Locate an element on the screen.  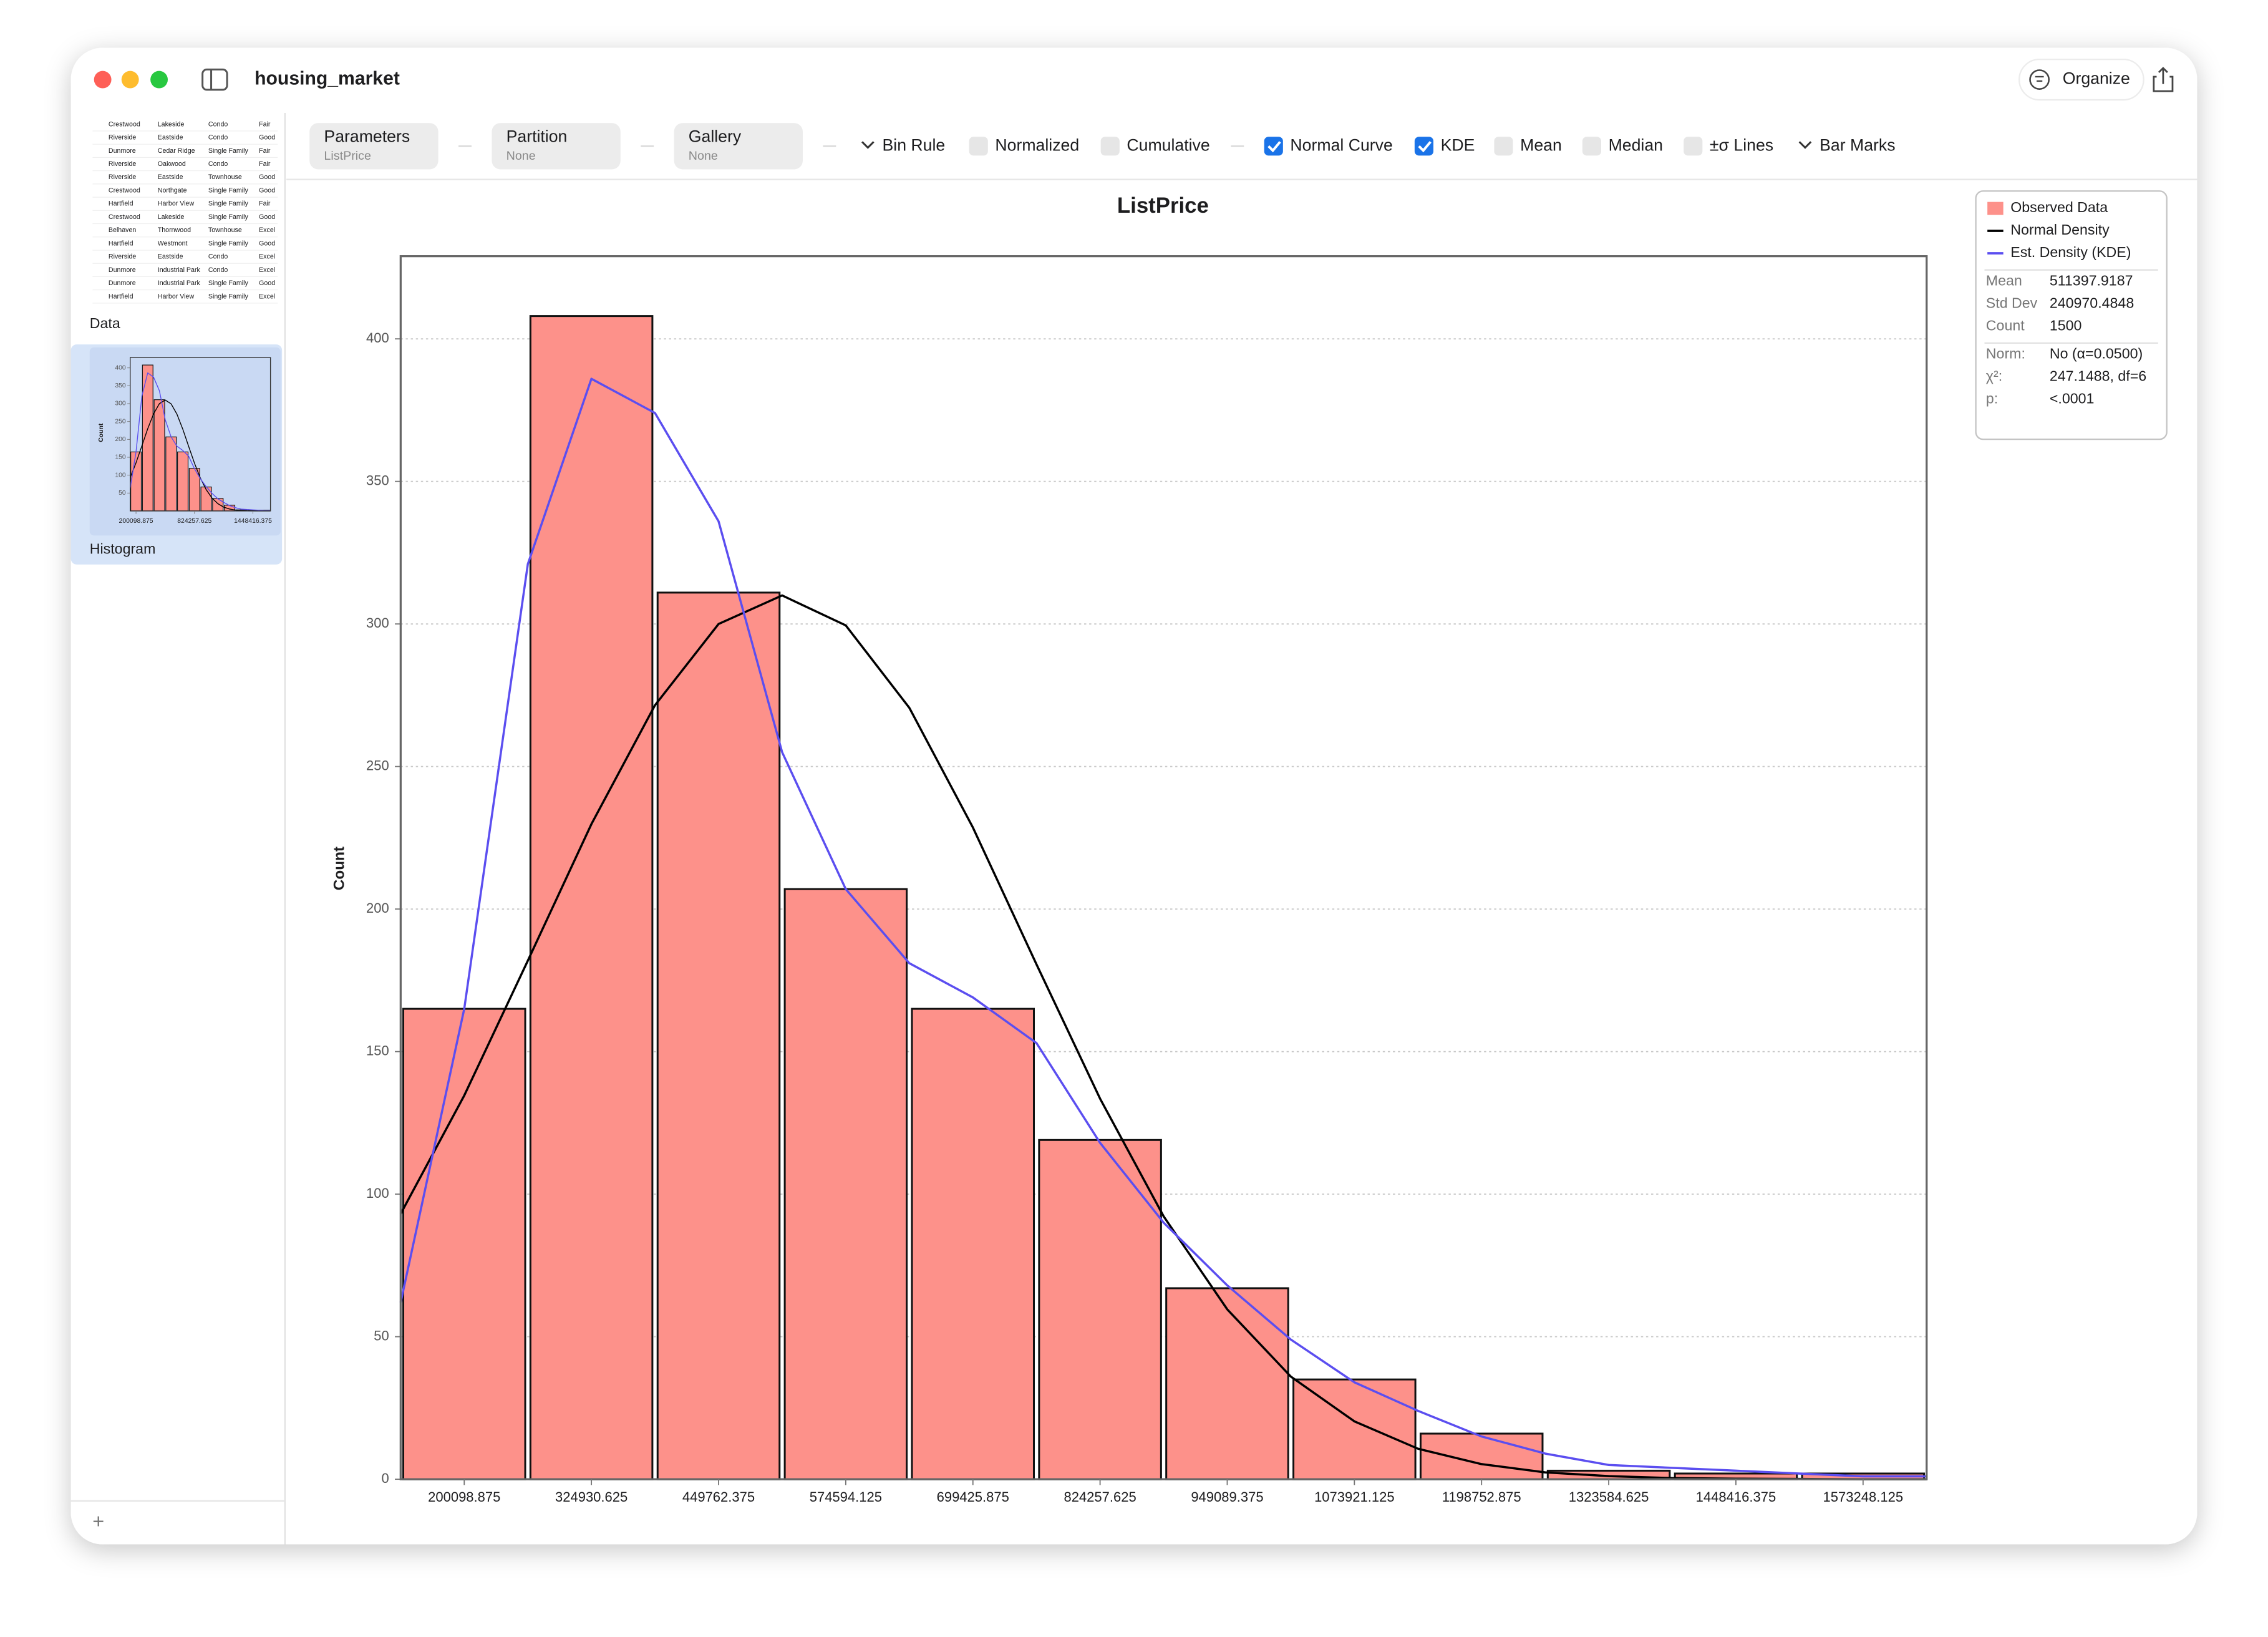
x-tick-label: 1073921.125 is located at coordinates (1354, 1497).